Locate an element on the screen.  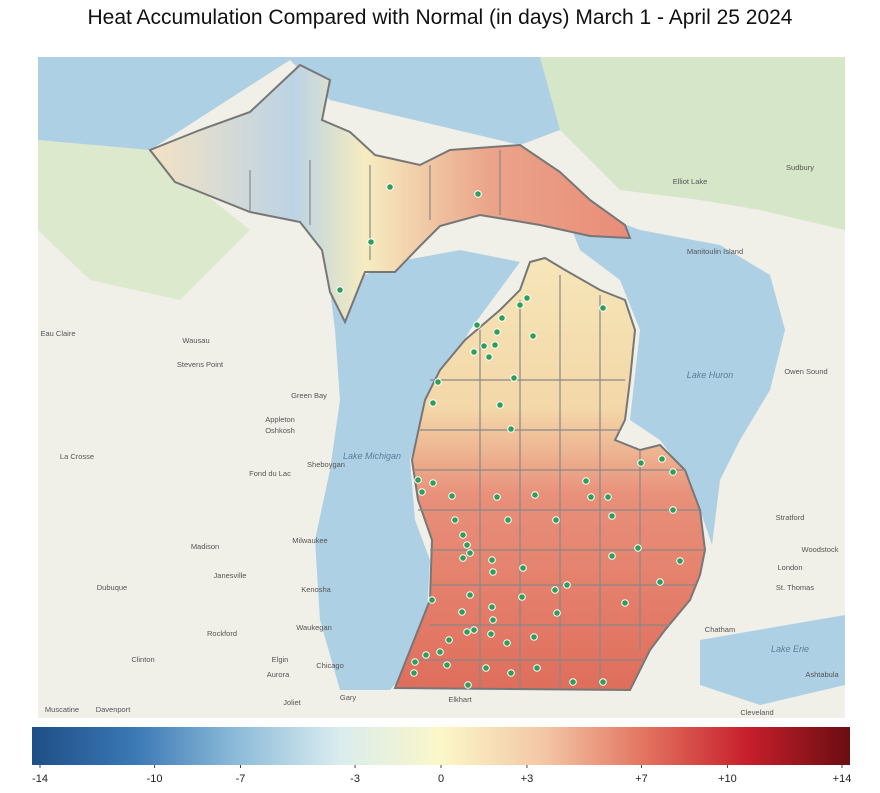
colorbar-tick-label: +14 is located at coordinates (842, 779).